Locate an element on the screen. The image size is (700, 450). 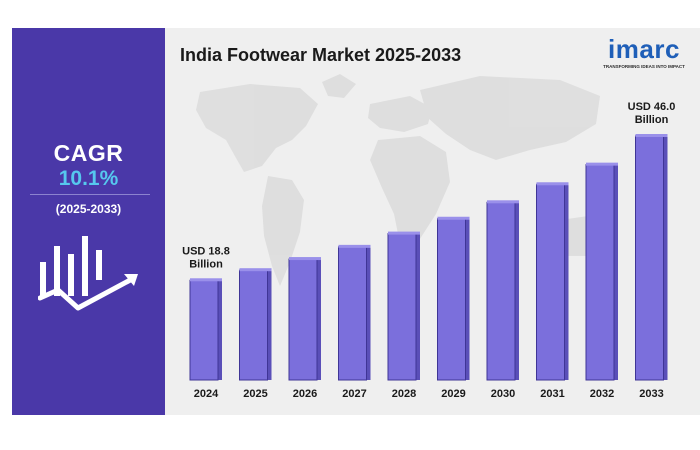
cagr-label: CAGR is located at coordinates (88, 153).